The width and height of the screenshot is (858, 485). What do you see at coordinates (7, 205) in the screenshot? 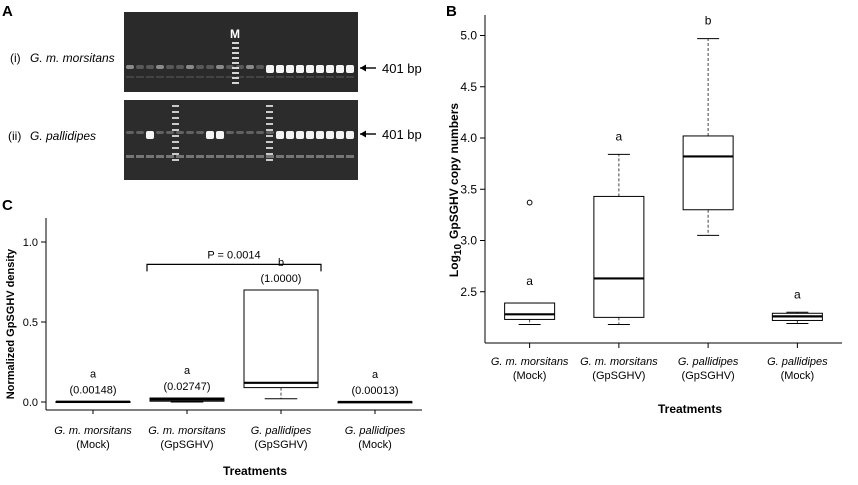
I see `panel-c-letter: C` at bounding box center [7, 205].